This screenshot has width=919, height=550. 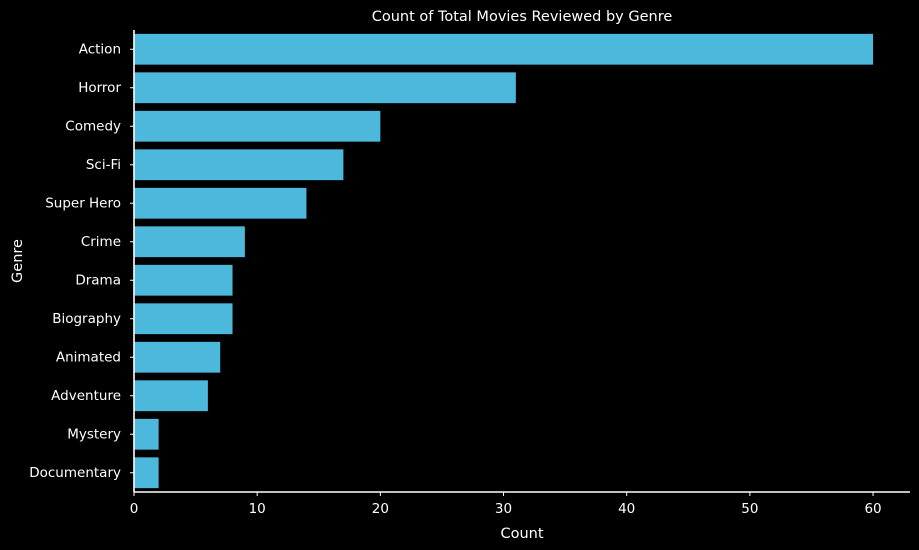 I want to click on y-tick-label: Super Hero, so click(x=83, y=203).